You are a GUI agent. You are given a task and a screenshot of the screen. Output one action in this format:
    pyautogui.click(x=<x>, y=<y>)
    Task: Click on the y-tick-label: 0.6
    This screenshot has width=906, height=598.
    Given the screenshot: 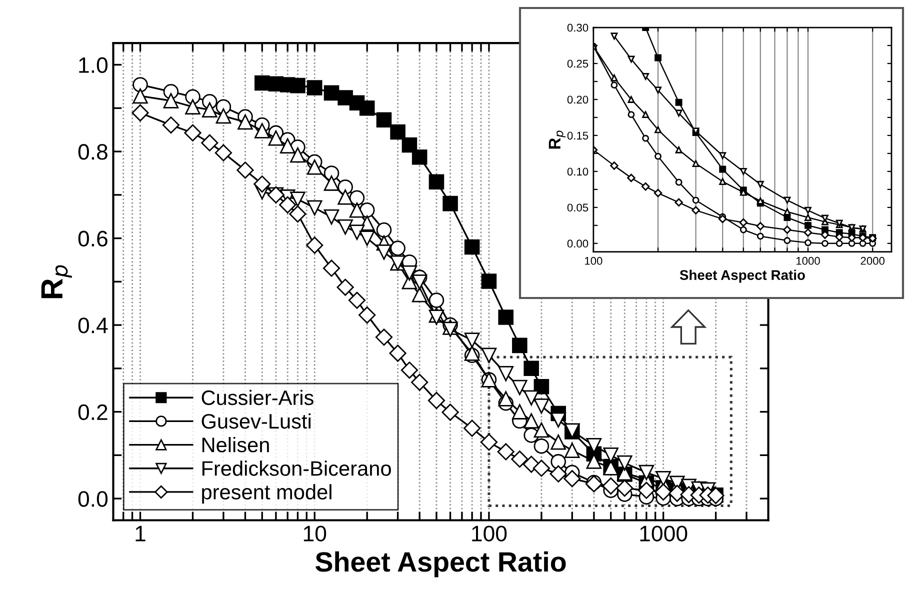 What is the action you would take?
    pyautogui.click(x=93, y=238)
    